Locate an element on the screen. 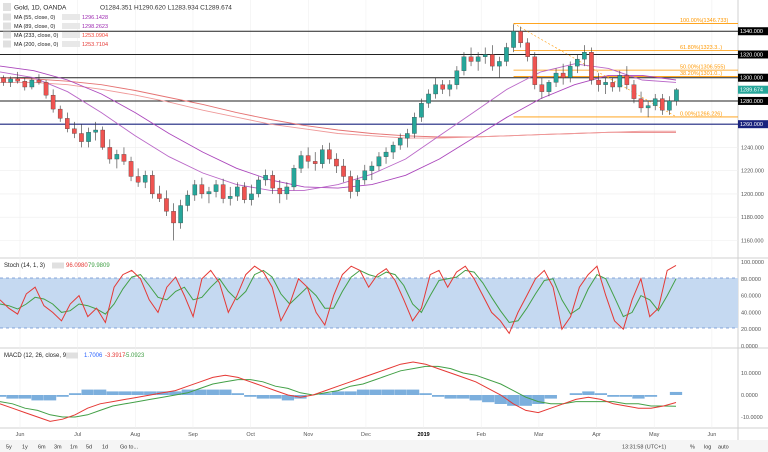  time-tick-label: Aug is located at coordinates (135, 435).